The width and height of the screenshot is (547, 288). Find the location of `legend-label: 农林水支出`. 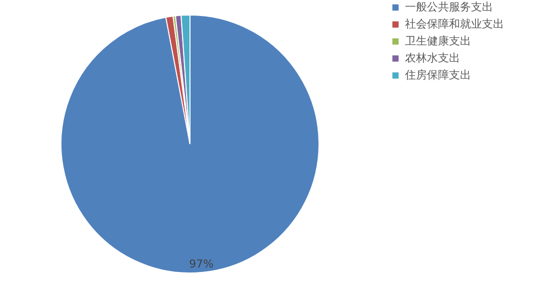

legend-label: 农林水支出 is located at coordinates (432, 58).